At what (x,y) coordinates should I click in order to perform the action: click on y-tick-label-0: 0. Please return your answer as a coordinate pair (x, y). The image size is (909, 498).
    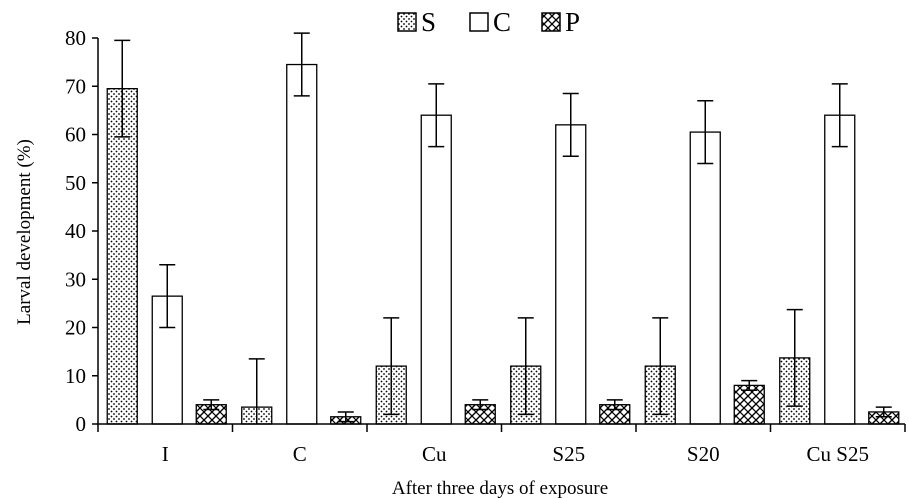
    Looking at the image, I should click on (81, 424).